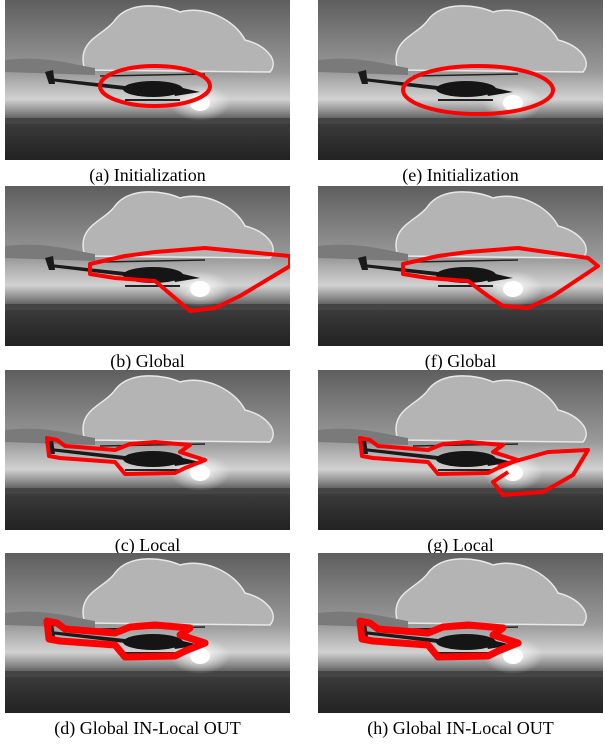 The width and height of the screenshot is (605, 749). I want to click on caption: (e) Initialization, so click(460, 175).